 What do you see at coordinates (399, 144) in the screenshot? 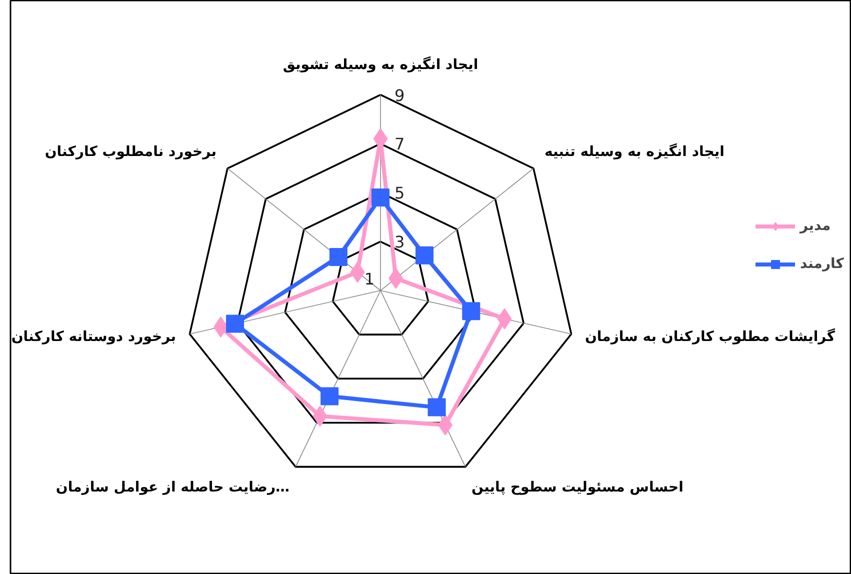
I see `y-tick-label: 7` at bounding box center [399, 144].